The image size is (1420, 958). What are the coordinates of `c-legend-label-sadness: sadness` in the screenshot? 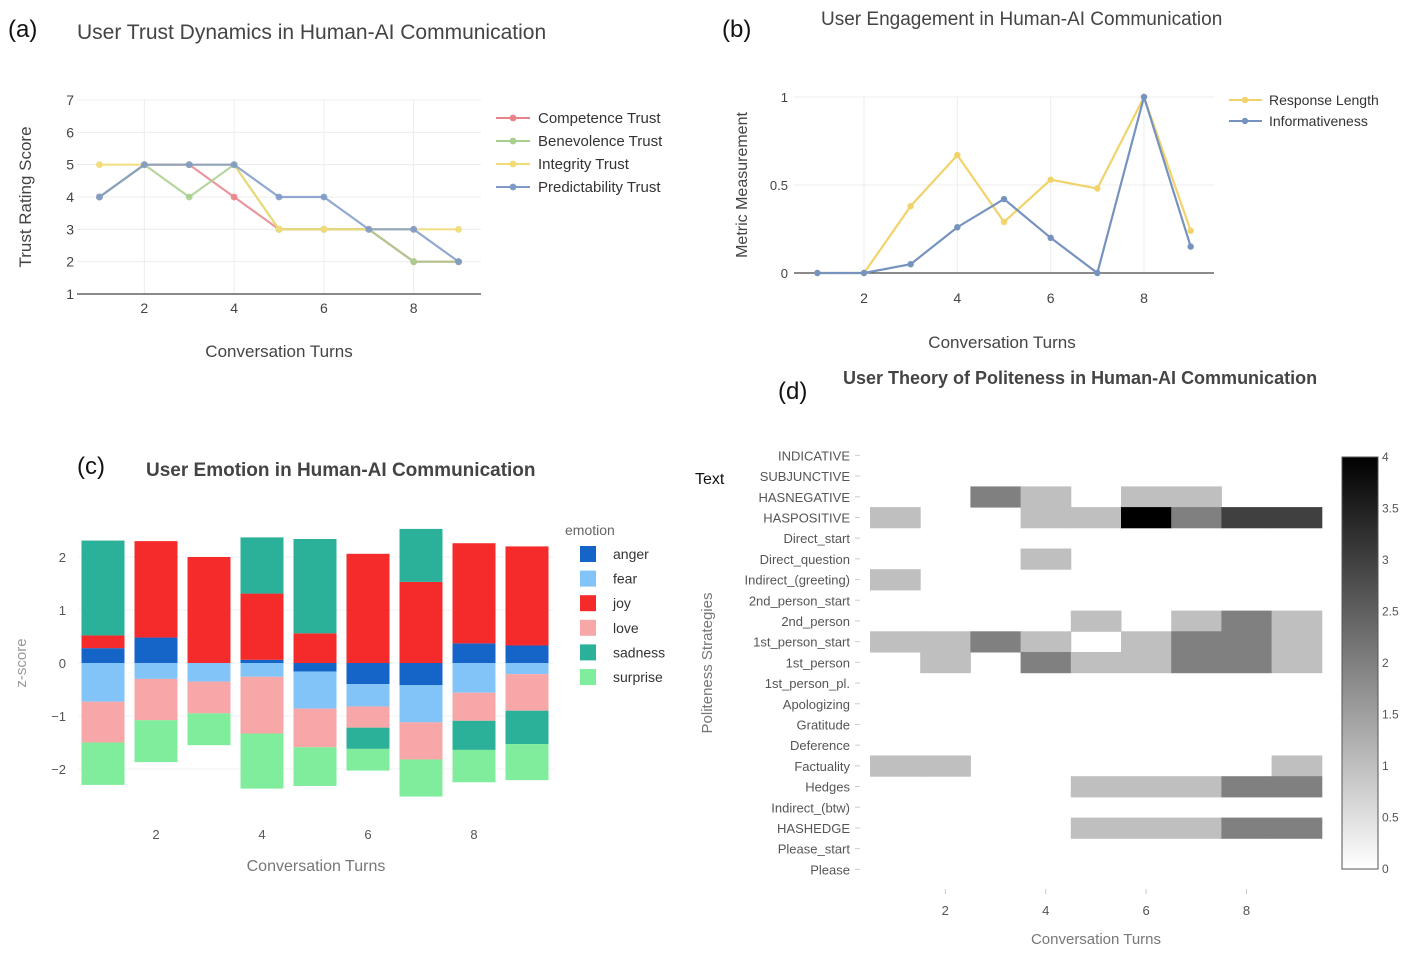 It's located at (639, 652).